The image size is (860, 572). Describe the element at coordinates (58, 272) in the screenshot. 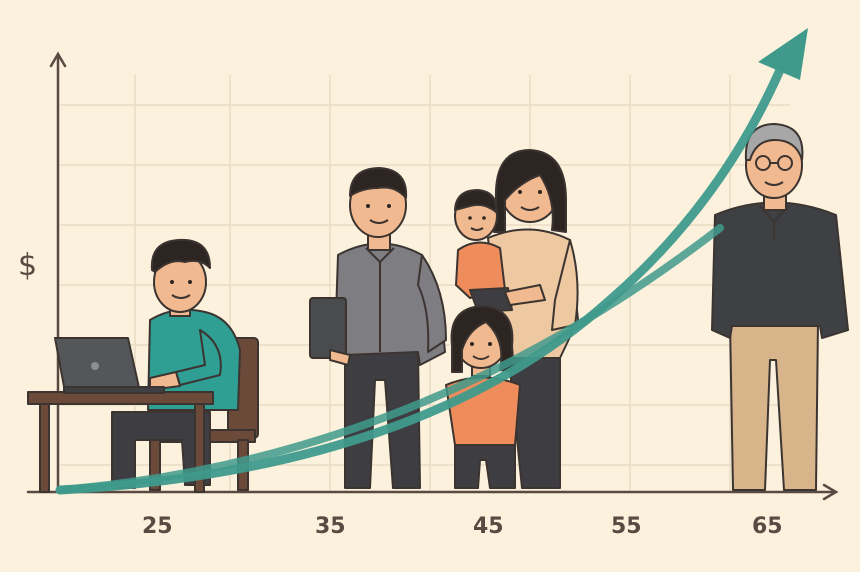

I see `y-axis` at that location.